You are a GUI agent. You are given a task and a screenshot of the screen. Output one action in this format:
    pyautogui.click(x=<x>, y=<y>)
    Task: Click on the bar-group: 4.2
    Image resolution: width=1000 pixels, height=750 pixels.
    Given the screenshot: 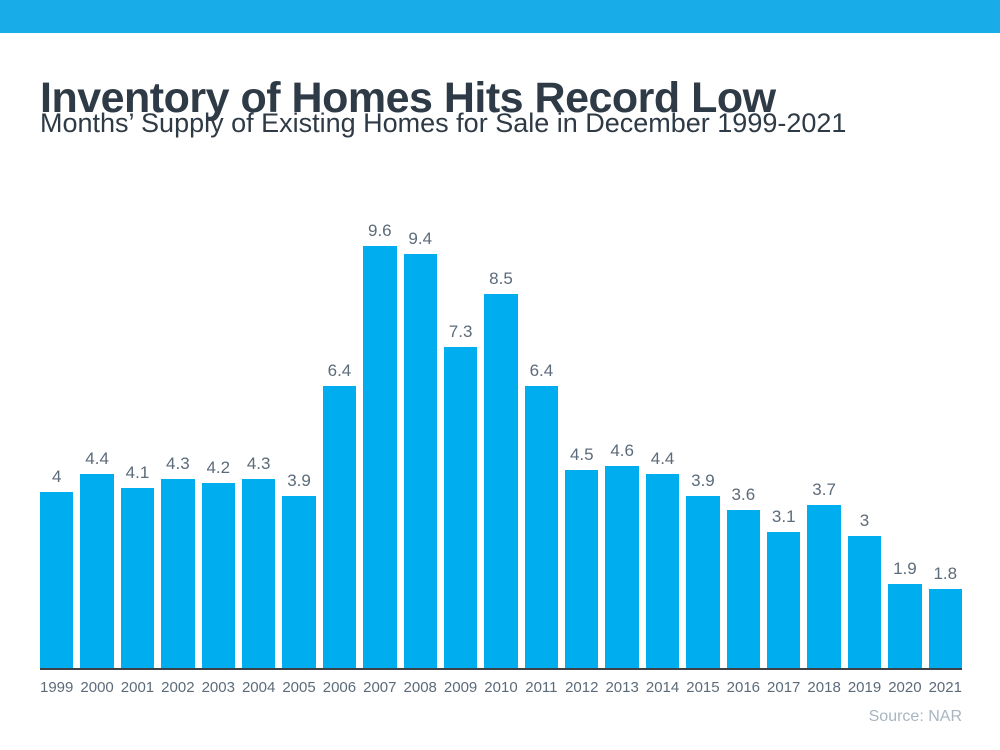 What is the action you would take?
    pyautogui.click(x=218, y=563)
    